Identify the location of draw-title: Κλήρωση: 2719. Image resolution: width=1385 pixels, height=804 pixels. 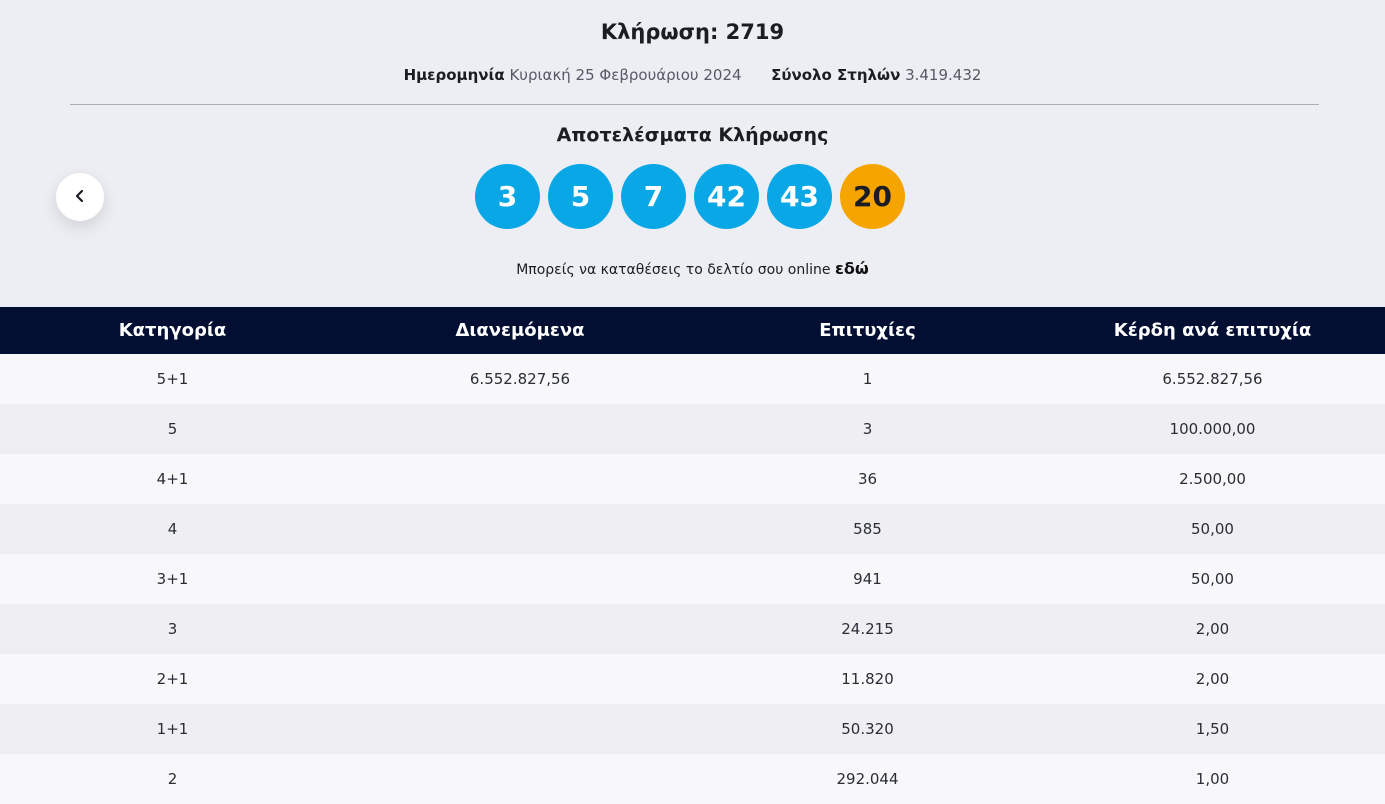
(692, 32).